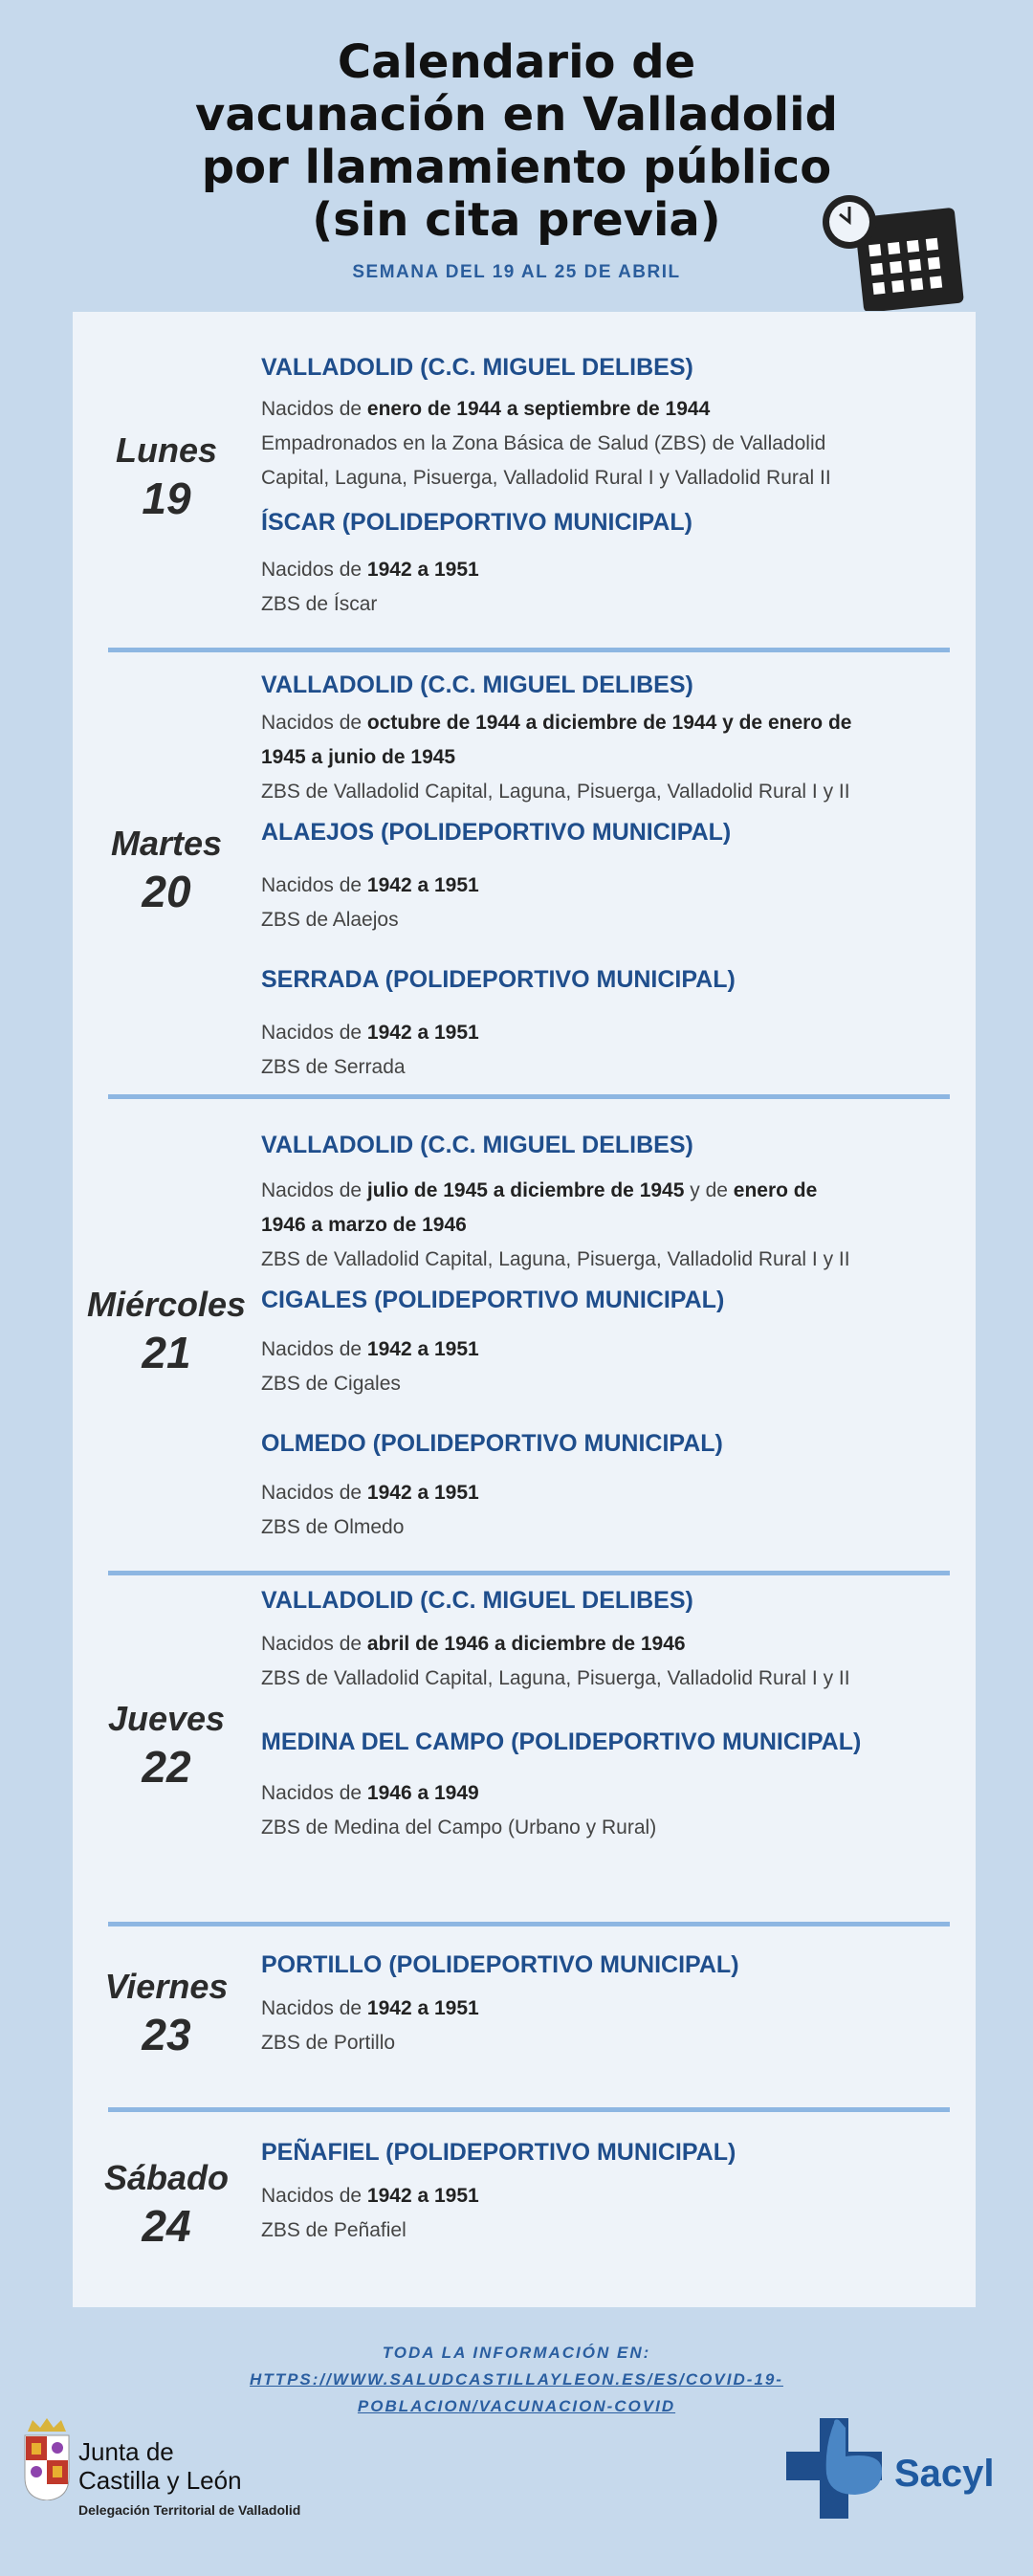 The image size is (1033, 2576). What do you see at coordinates (516, 272) in the screenshot?
I see `week-subtitle: SEMANA DEL 19 AL 25 DE ABRIL` at bounding box center [516, 272].